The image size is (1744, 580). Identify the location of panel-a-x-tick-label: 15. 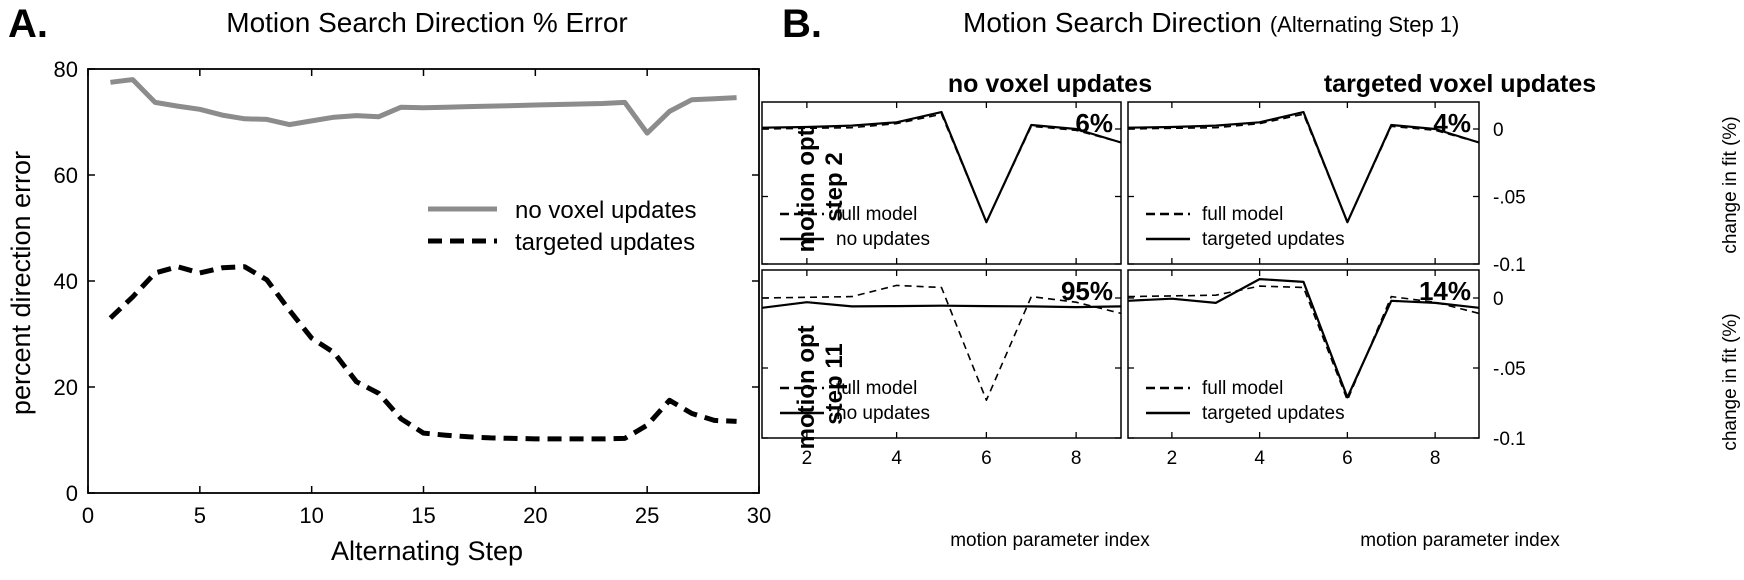
(423, 515).